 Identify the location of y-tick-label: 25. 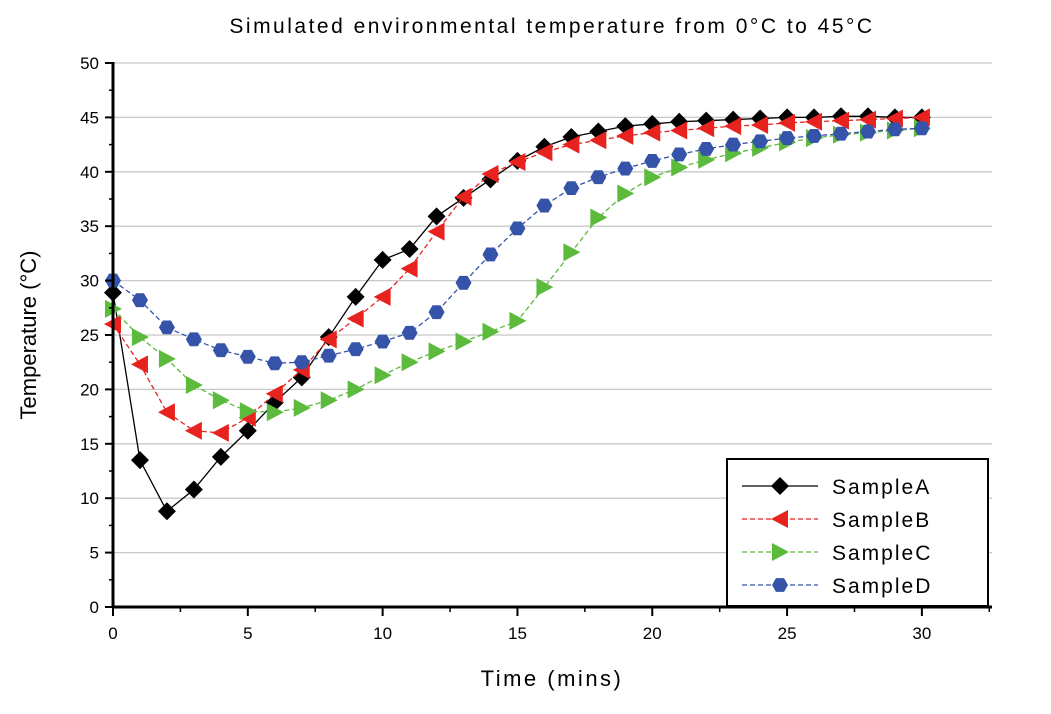
(89, 335).